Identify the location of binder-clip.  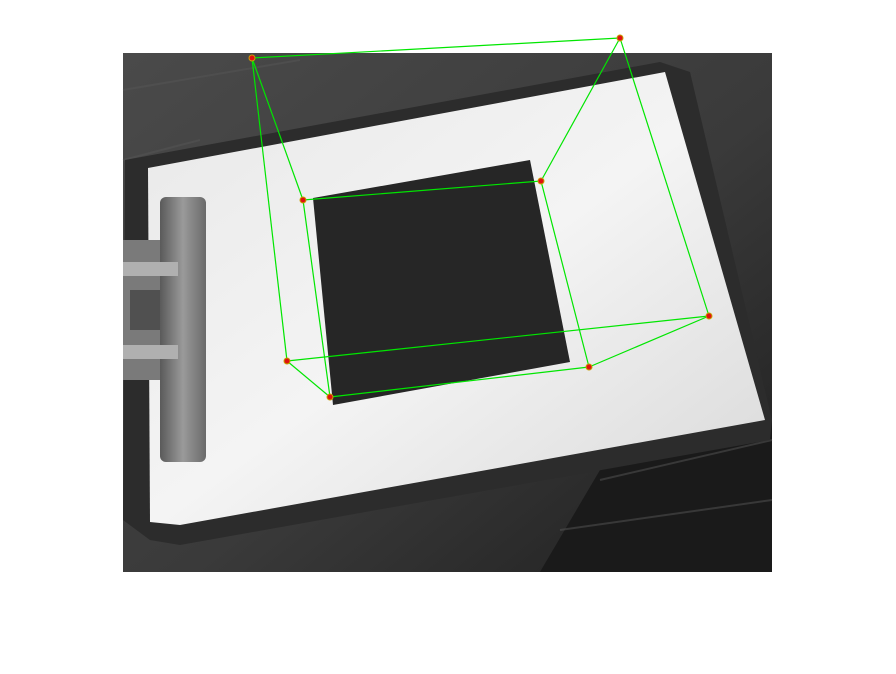
(164, 329).